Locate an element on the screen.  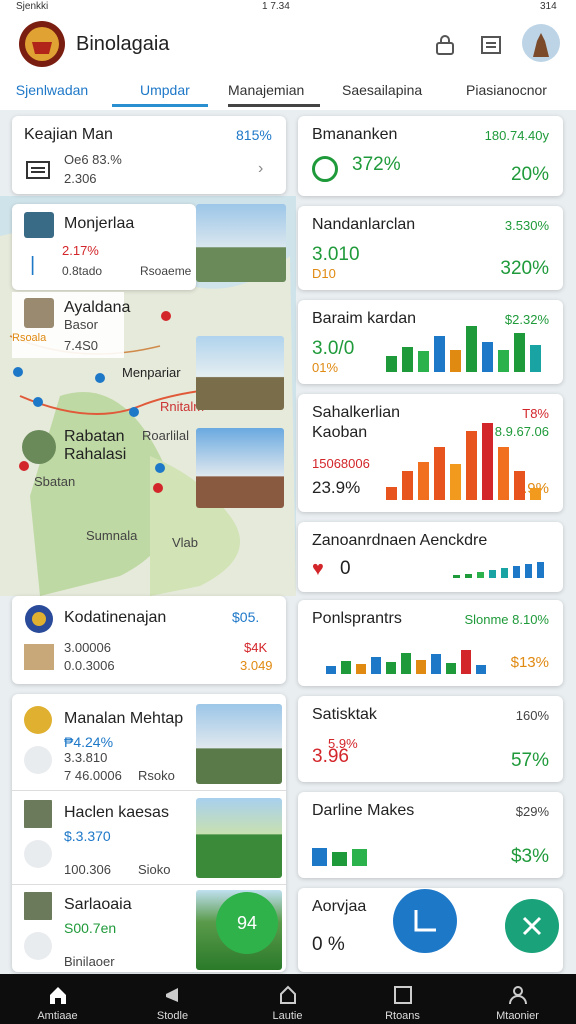
tab: Saesailapina is located at coordinates (382, 90).